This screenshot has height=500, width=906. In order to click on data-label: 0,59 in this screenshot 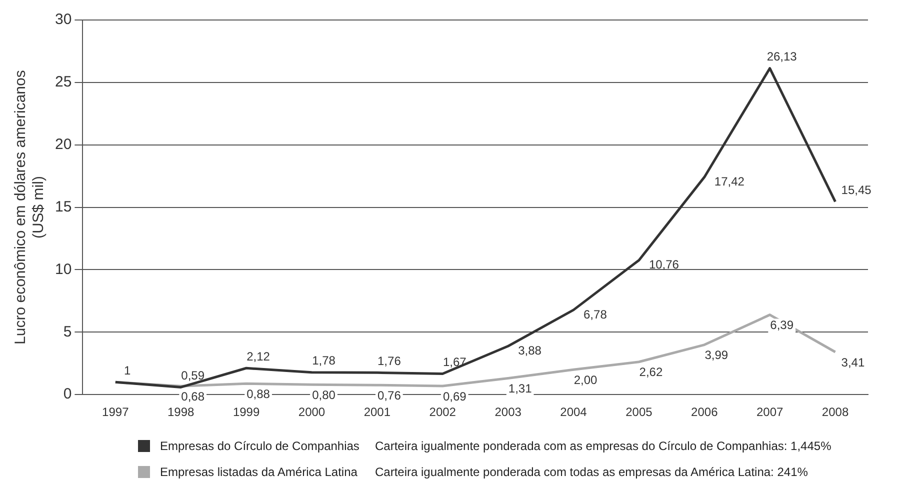, I will do `click(193, 375)`.